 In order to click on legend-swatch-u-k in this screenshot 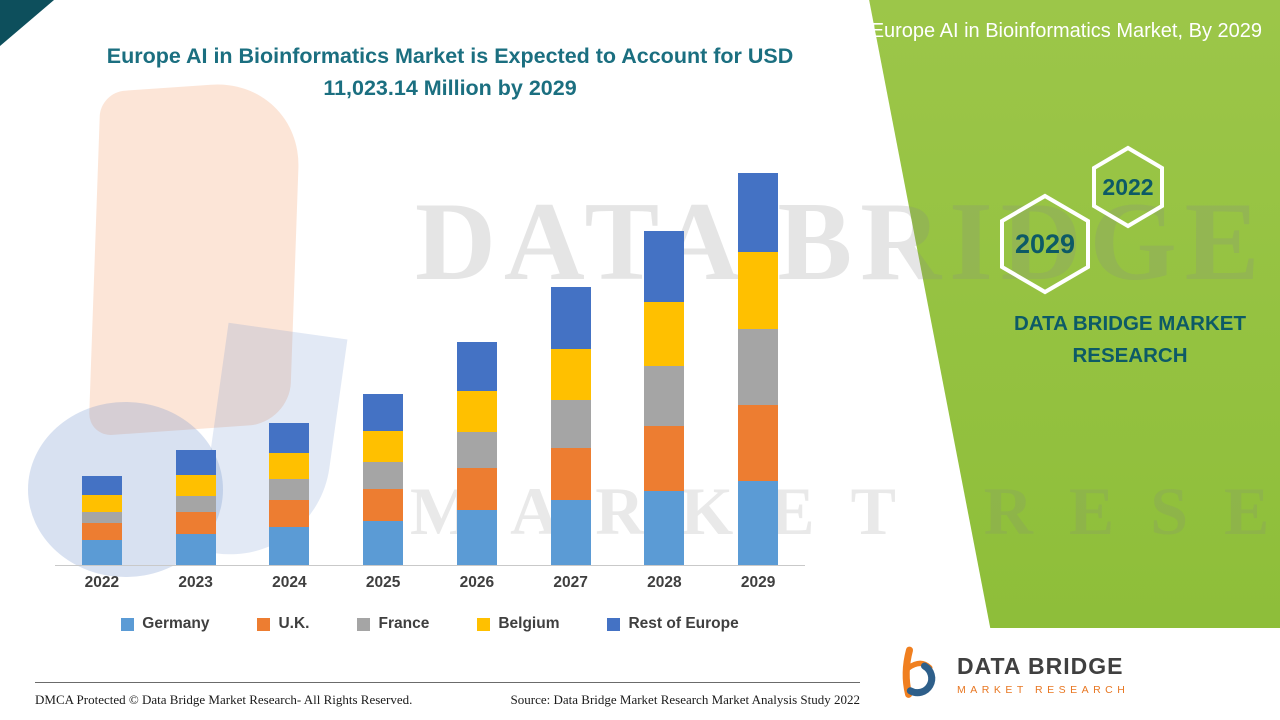, I will do `click(264, 624)`.